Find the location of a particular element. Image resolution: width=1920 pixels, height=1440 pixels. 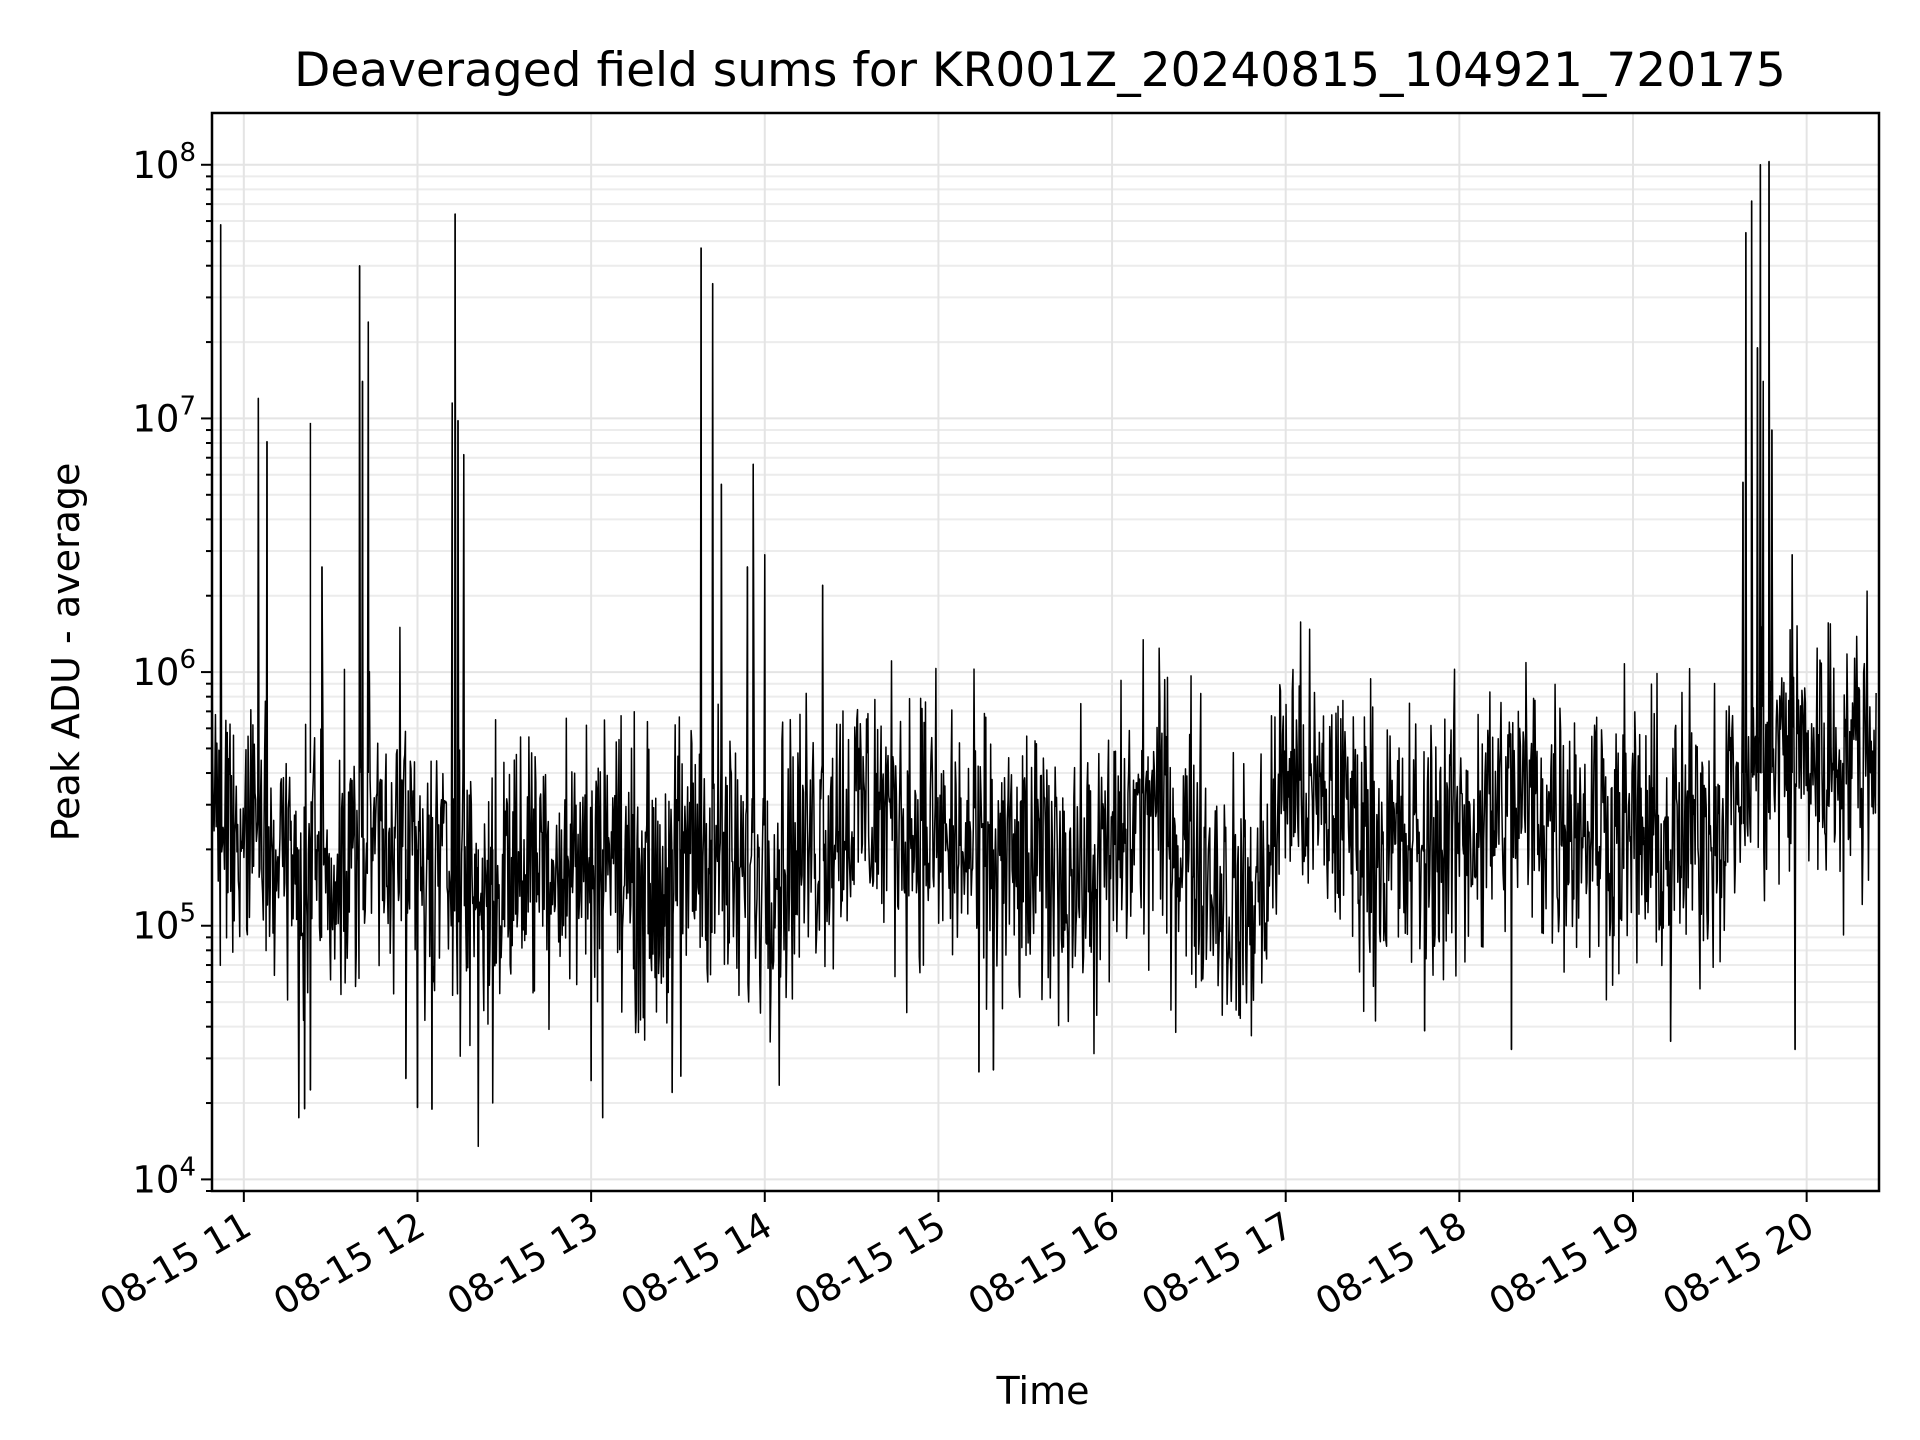

y-tick-label: 10⁸ is located at coordinates (164, 162).